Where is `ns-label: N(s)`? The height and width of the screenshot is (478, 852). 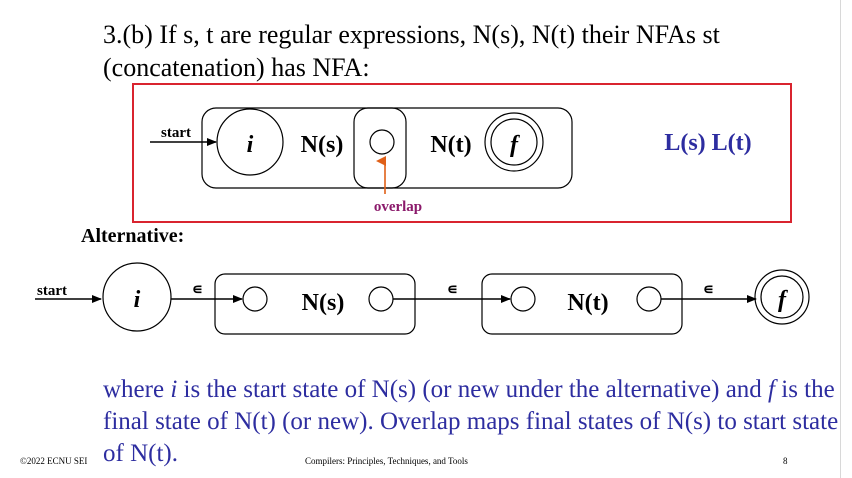
ns-label: N(s) is located at coordinates (322, 145).